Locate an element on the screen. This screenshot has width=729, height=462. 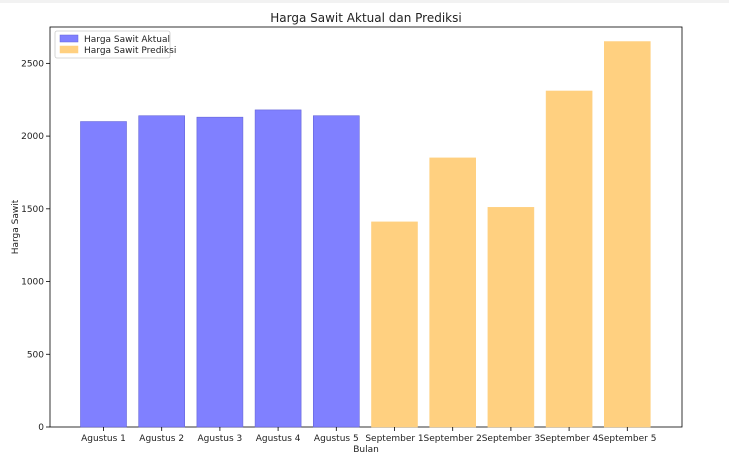
y-tick-label-0: 0 is located at coordinates (41, 428).